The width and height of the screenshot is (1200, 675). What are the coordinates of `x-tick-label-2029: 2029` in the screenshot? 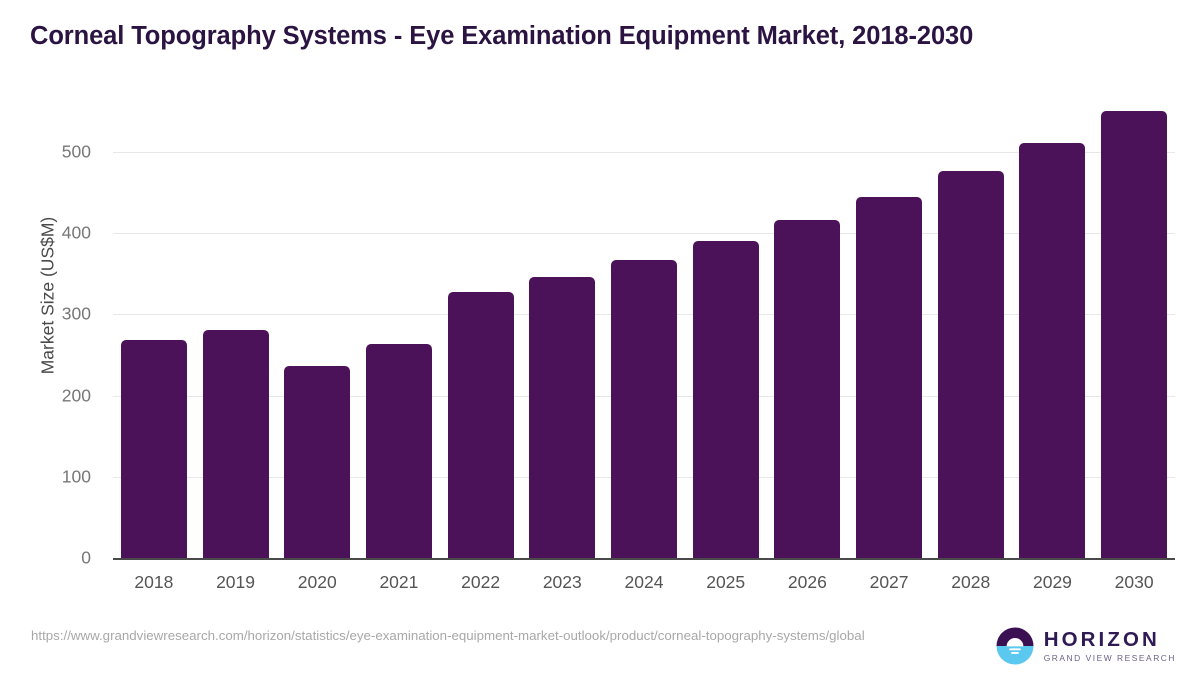 It's located at (1052, 582).